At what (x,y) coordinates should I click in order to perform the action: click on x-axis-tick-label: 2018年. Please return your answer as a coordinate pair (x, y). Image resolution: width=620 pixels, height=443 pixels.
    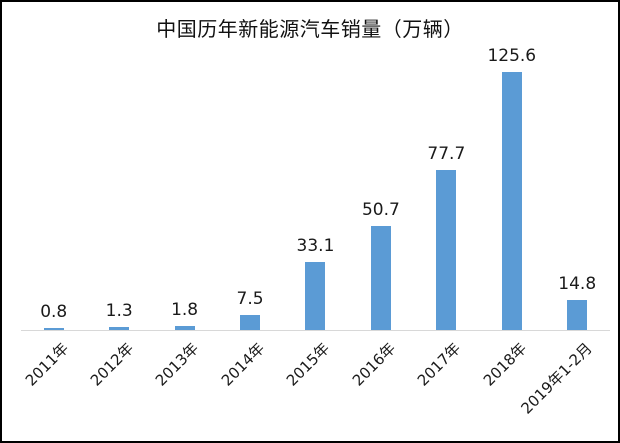
    Looking at the image, I should click on (504, 364).